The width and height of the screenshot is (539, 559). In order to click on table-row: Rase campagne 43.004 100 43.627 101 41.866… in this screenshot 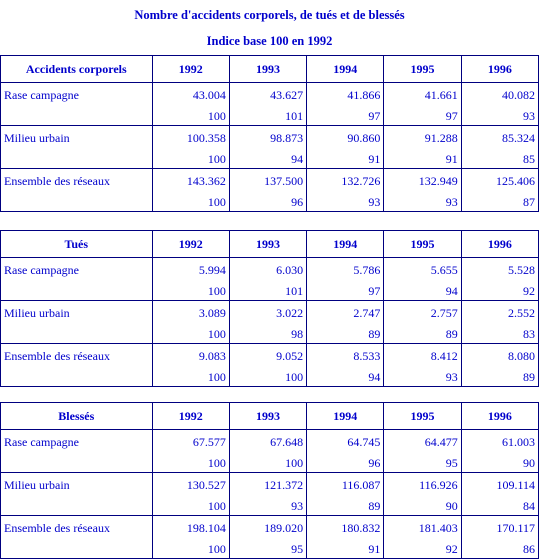, I will do `click(269, 104)`.